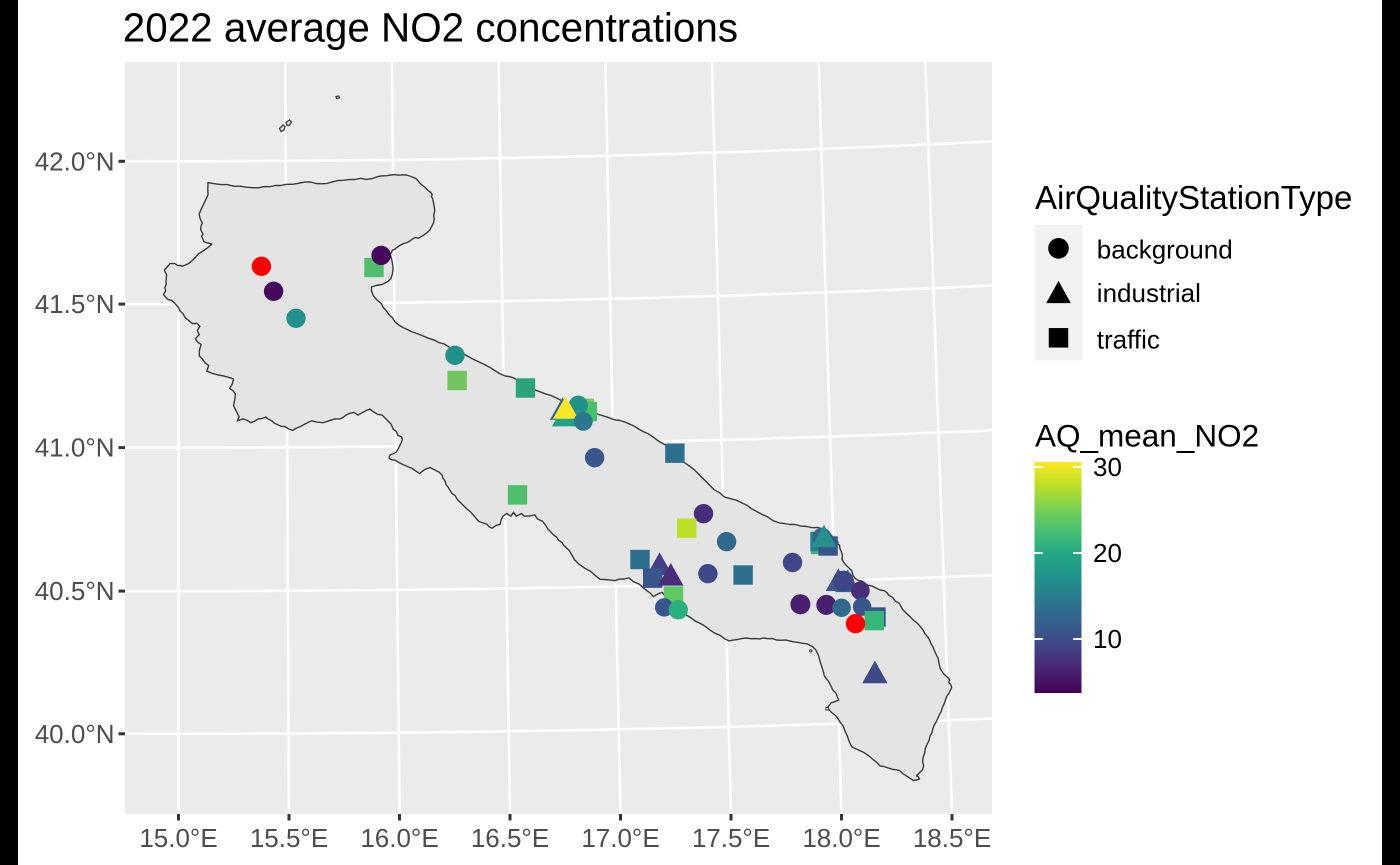  I want to click on svg-text: 17.5°E, so click(731, 838).